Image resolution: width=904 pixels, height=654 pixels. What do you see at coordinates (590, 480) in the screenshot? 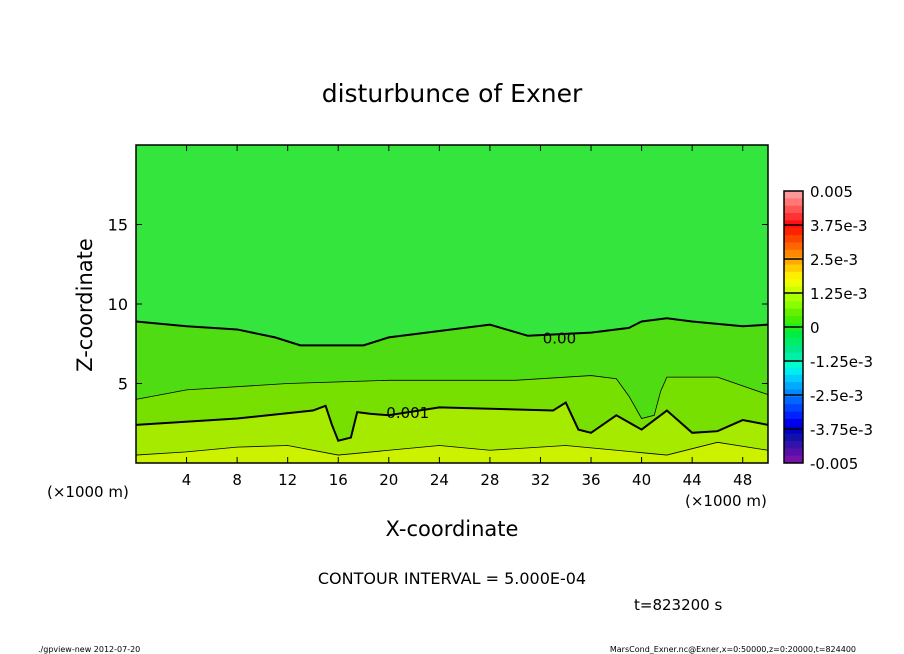
I see `x-tick-label: 36` at bounding box center [590, 480].